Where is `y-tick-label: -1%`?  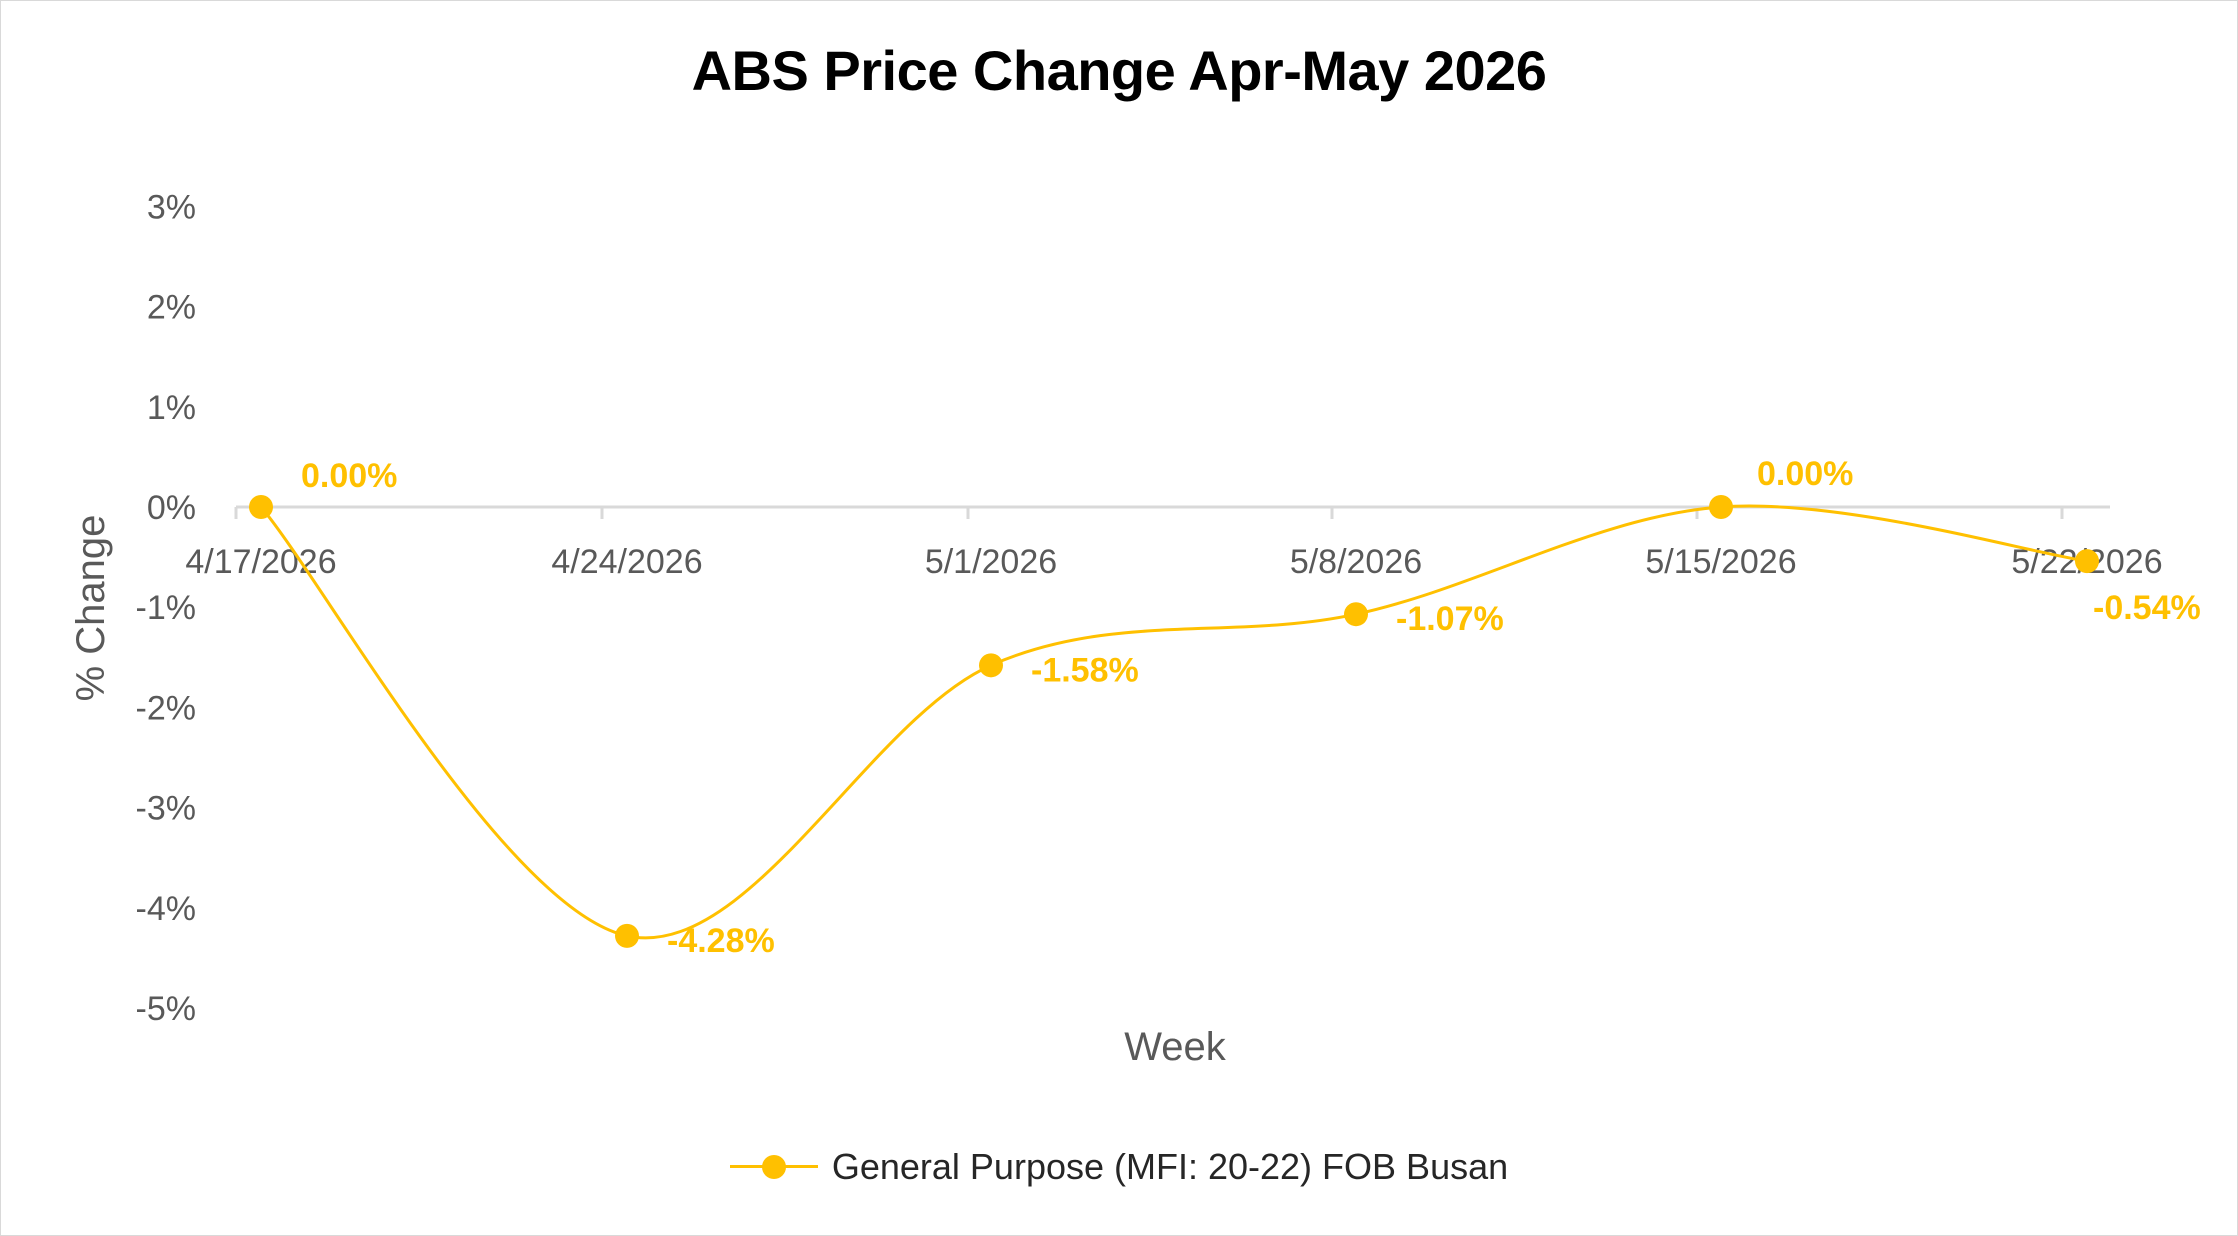 y-tick-label: -1% is located at coordinates (166, 608).